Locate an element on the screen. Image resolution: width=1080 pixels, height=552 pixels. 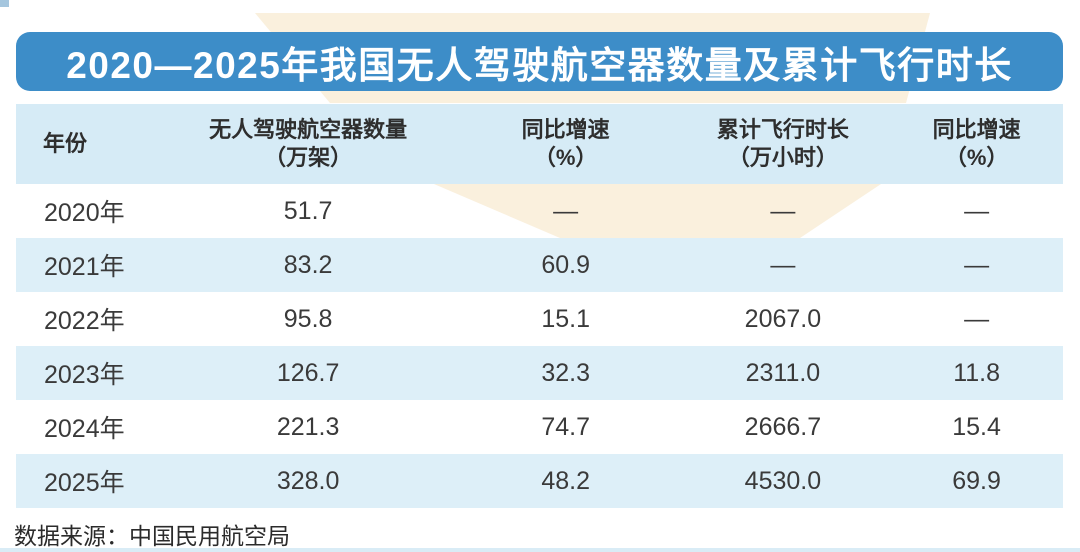
cell-hours-yoy: 69.9 is located at coordinates (976, 480).